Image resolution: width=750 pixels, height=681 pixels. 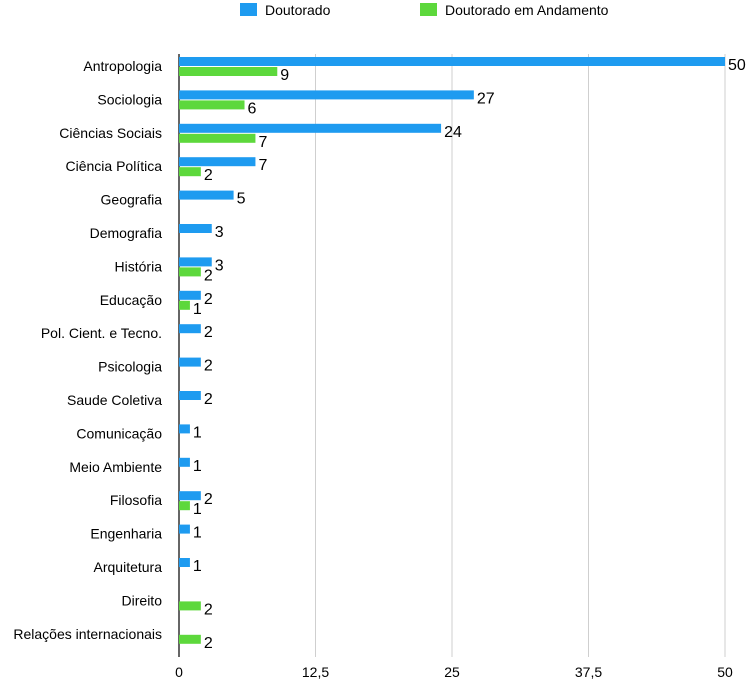 What do you see at coordinates (315, 672) in the screenshot?
I see `x-tick-label: 12,5` at bounding box center [315, 672].